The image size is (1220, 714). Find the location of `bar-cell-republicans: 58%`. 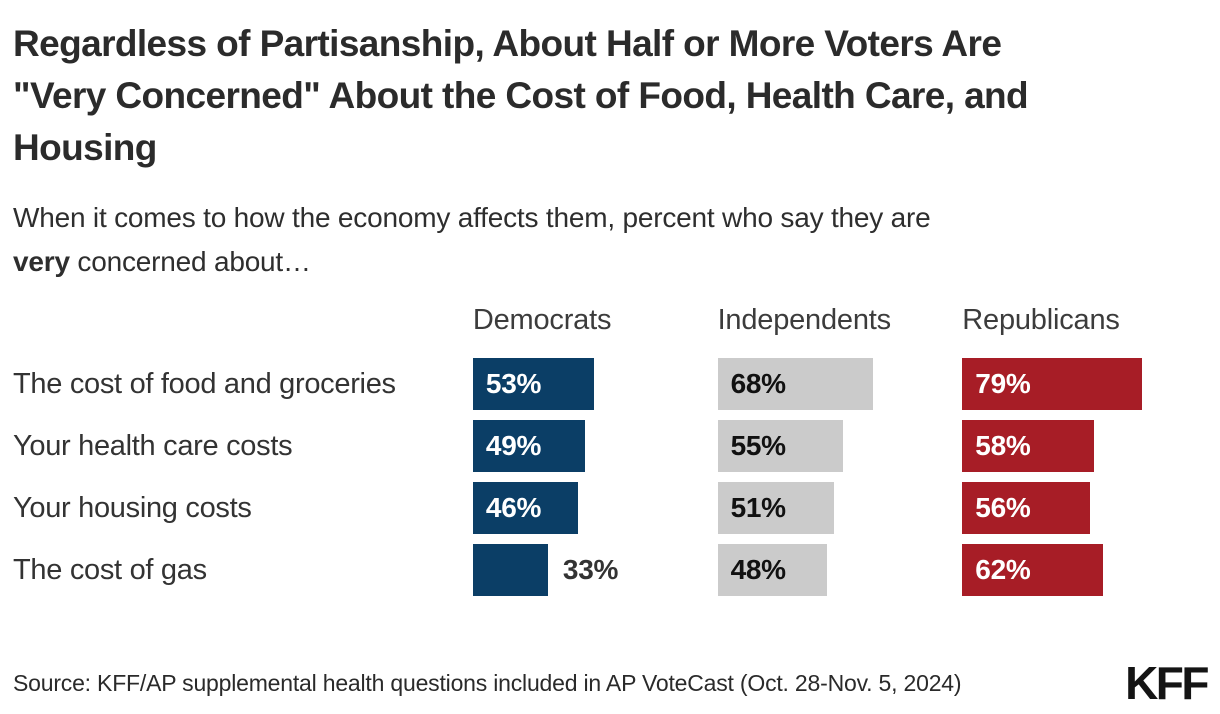

bar-cell-republicans: 58% is located at coordinates (1084, 446).